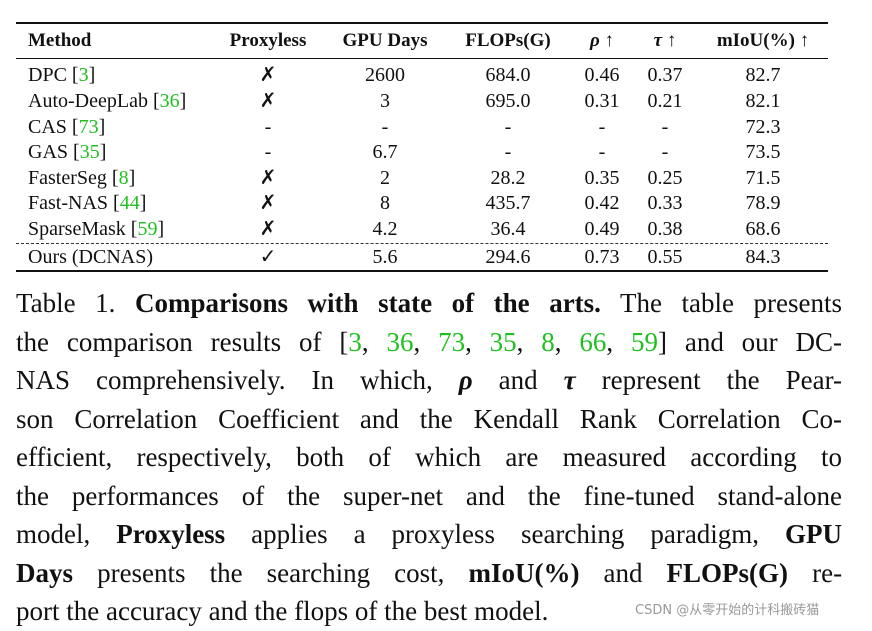  Describe the element at coordinates (763, 75) in the screenshot. I see `cell-miou: 82.7` at that location.